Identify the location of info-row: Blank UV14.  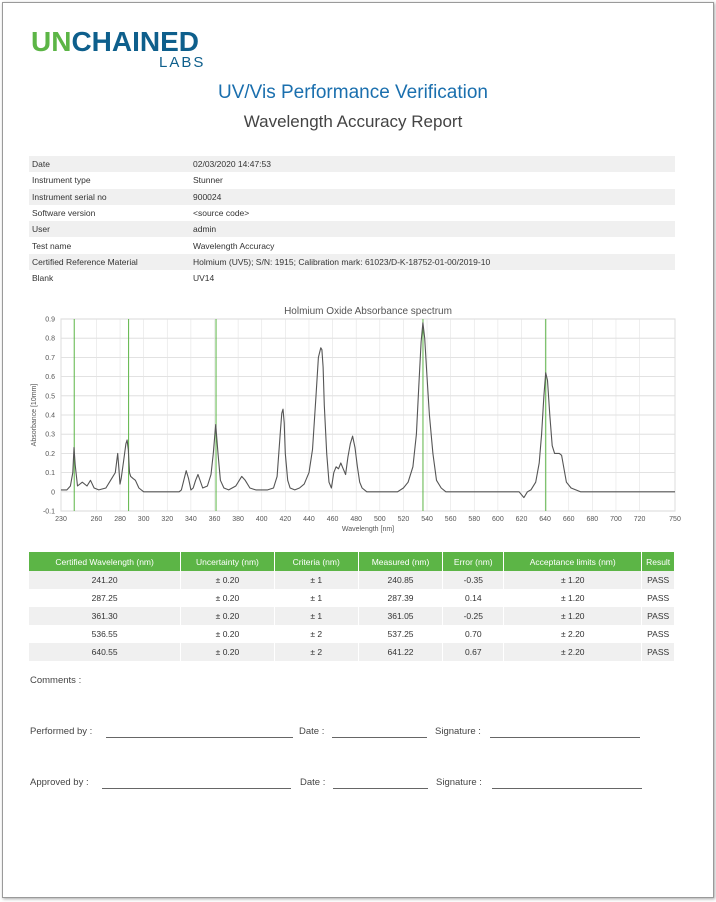
(352, 278).